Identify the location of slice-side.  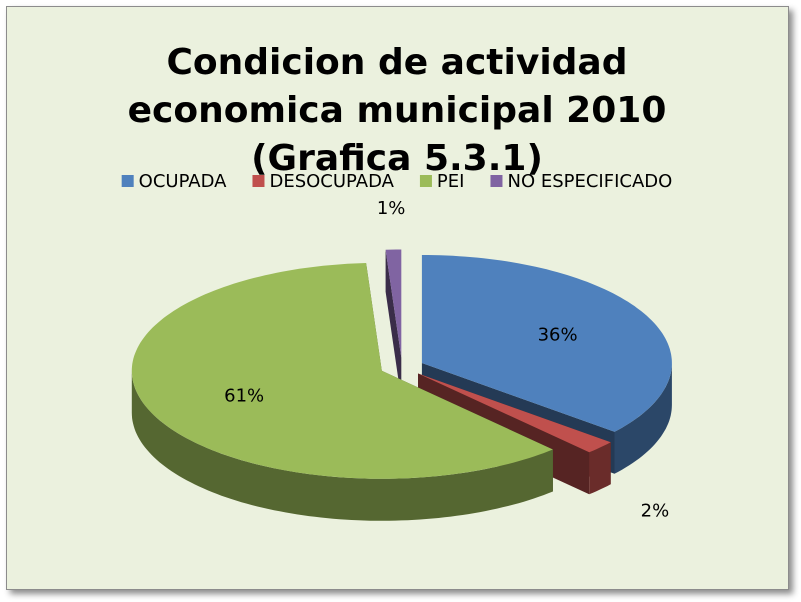
(393, 324).